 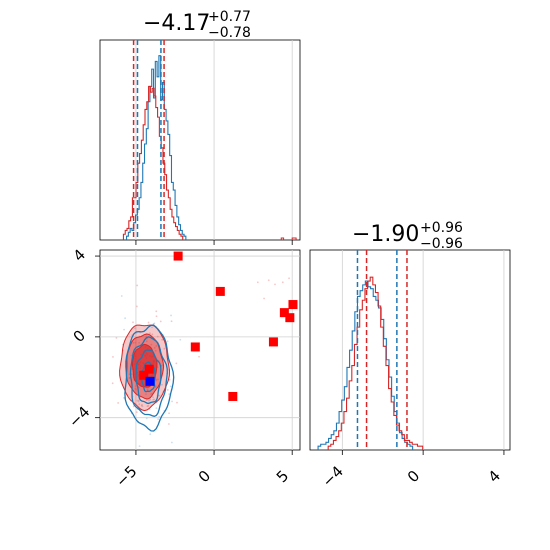 I want to click on p3-histograms, so click(x=370, y=363).